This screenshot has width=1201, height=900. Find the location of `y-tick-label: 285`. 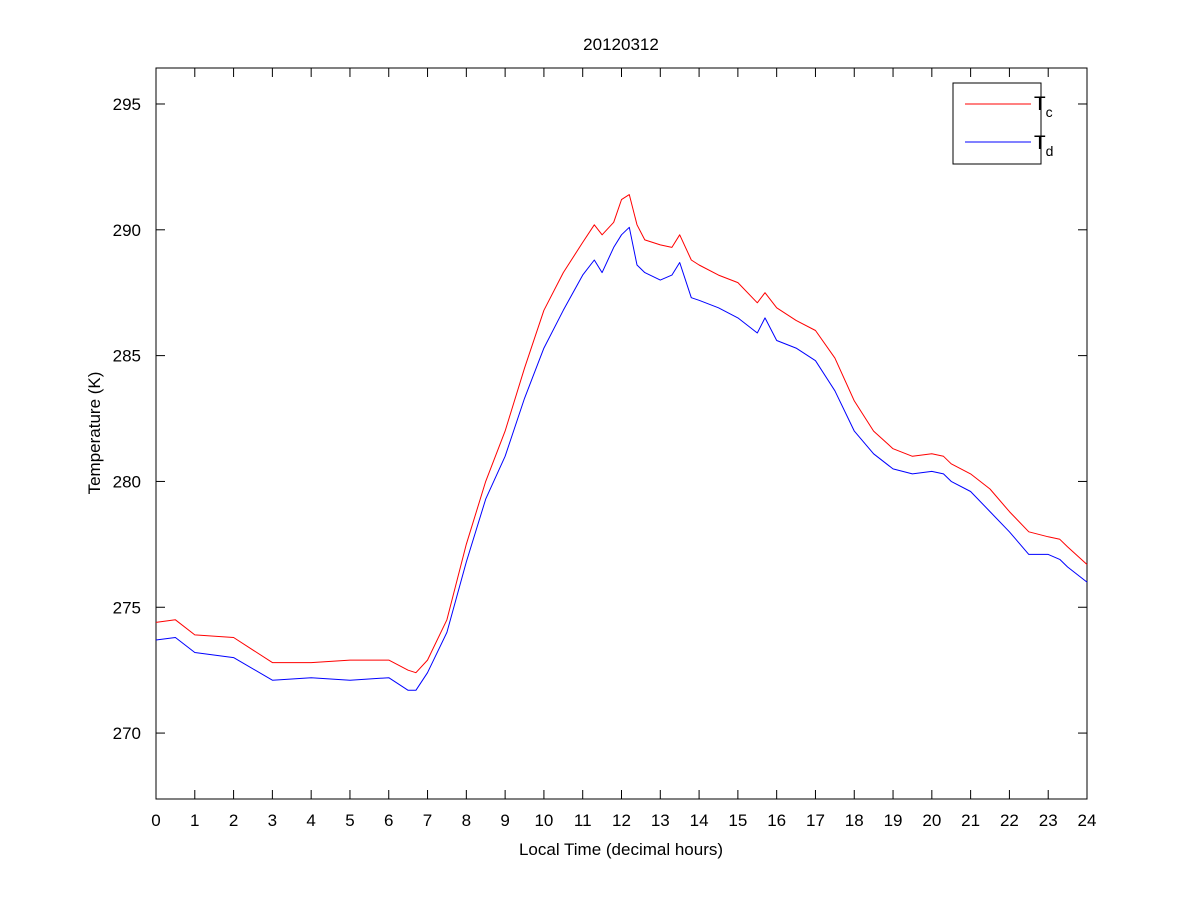

y-tick-label: 285 is located at coordinates (127, 356).